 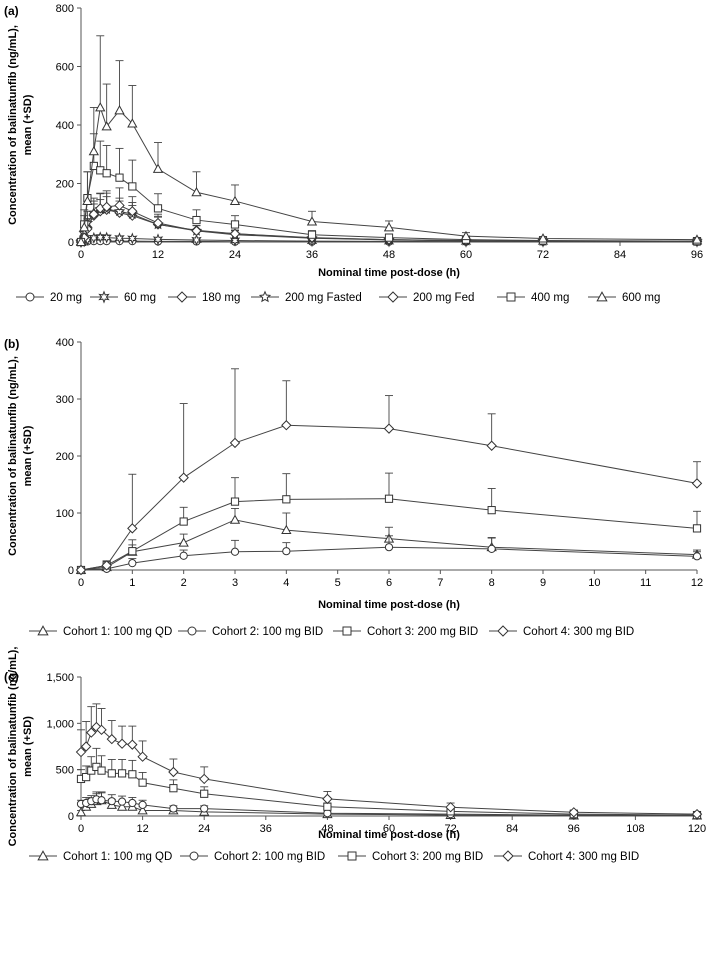 What do you see at coordinates (235, 255) in the screenshot?
I see `x-tick-label: 24` at bounding box center [235, 255].